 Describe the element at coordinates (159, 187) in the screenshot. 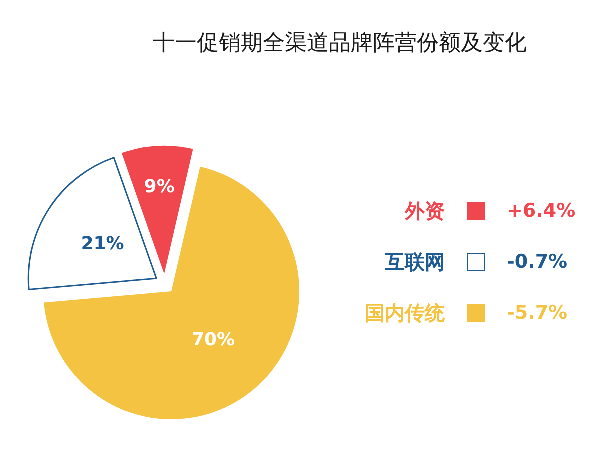

I see `data-label: 9%` at that location.